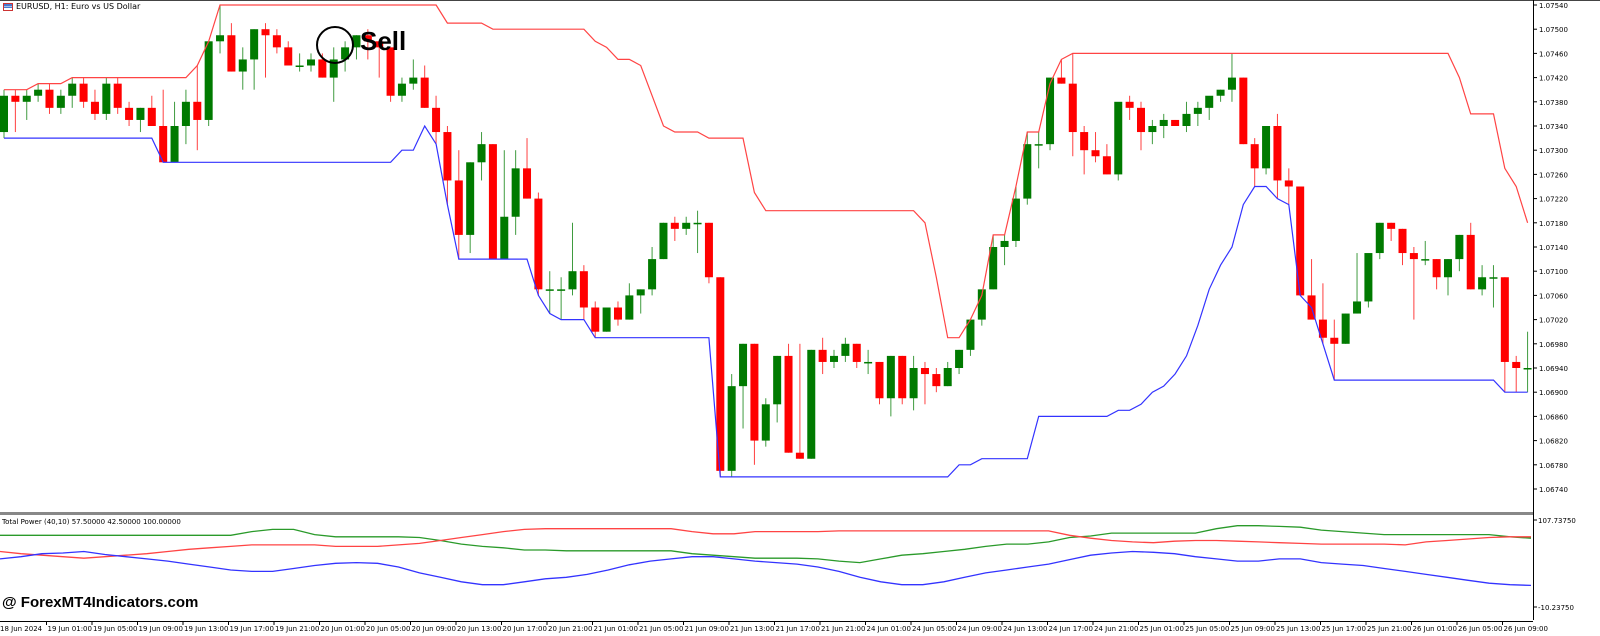 This screenshot has width=1600, height=636. I want to click on svg-text: 18 Jun 2024, so click(21, 629).